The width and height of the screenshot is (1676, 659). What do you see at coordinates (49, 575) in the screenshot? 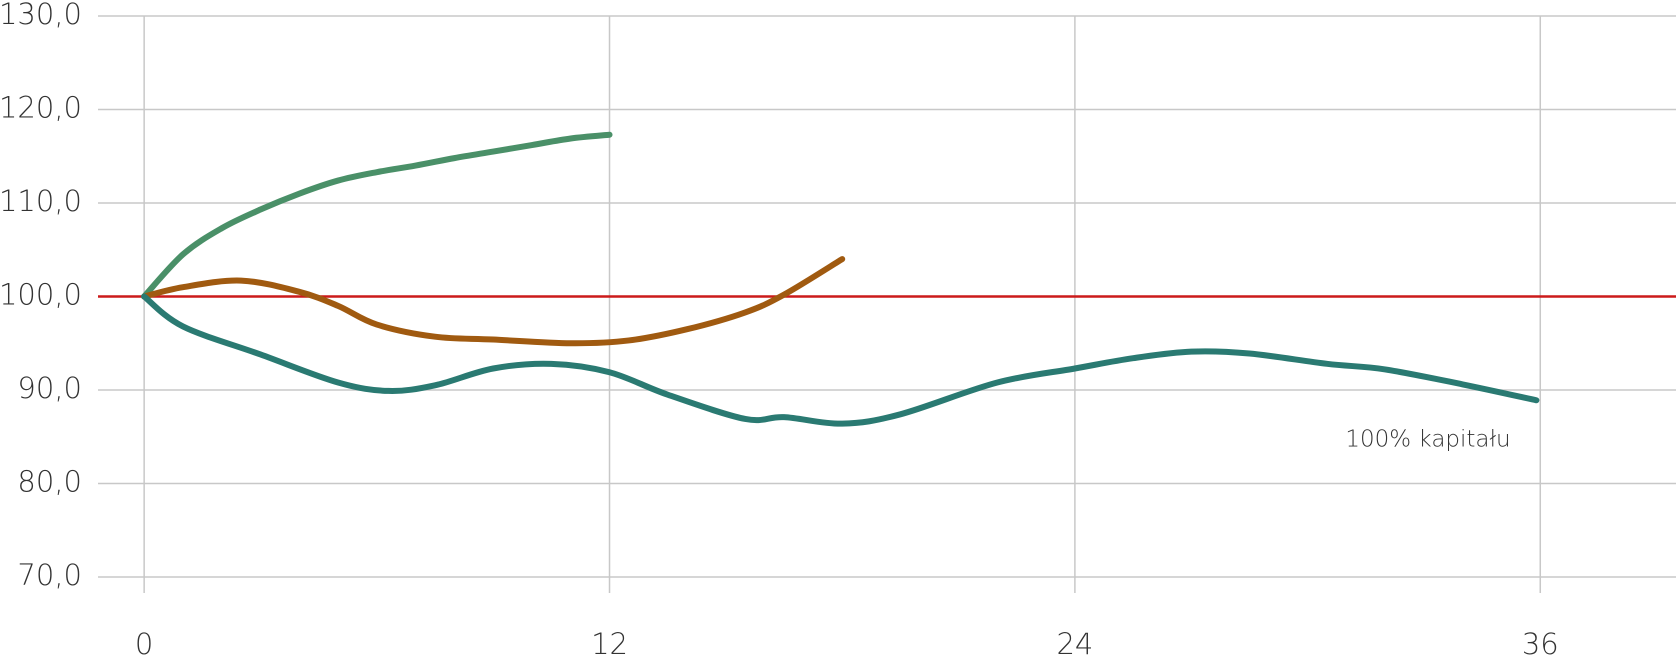
I see `y-tick-label: 70,0` at bounding box center [49, 575].